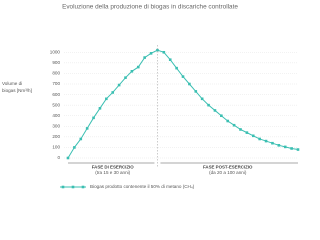  What do you see at coordinates (56, 83) in the screenshot?
I see `y-tick-label: 700` at bounding box center [56, 83].